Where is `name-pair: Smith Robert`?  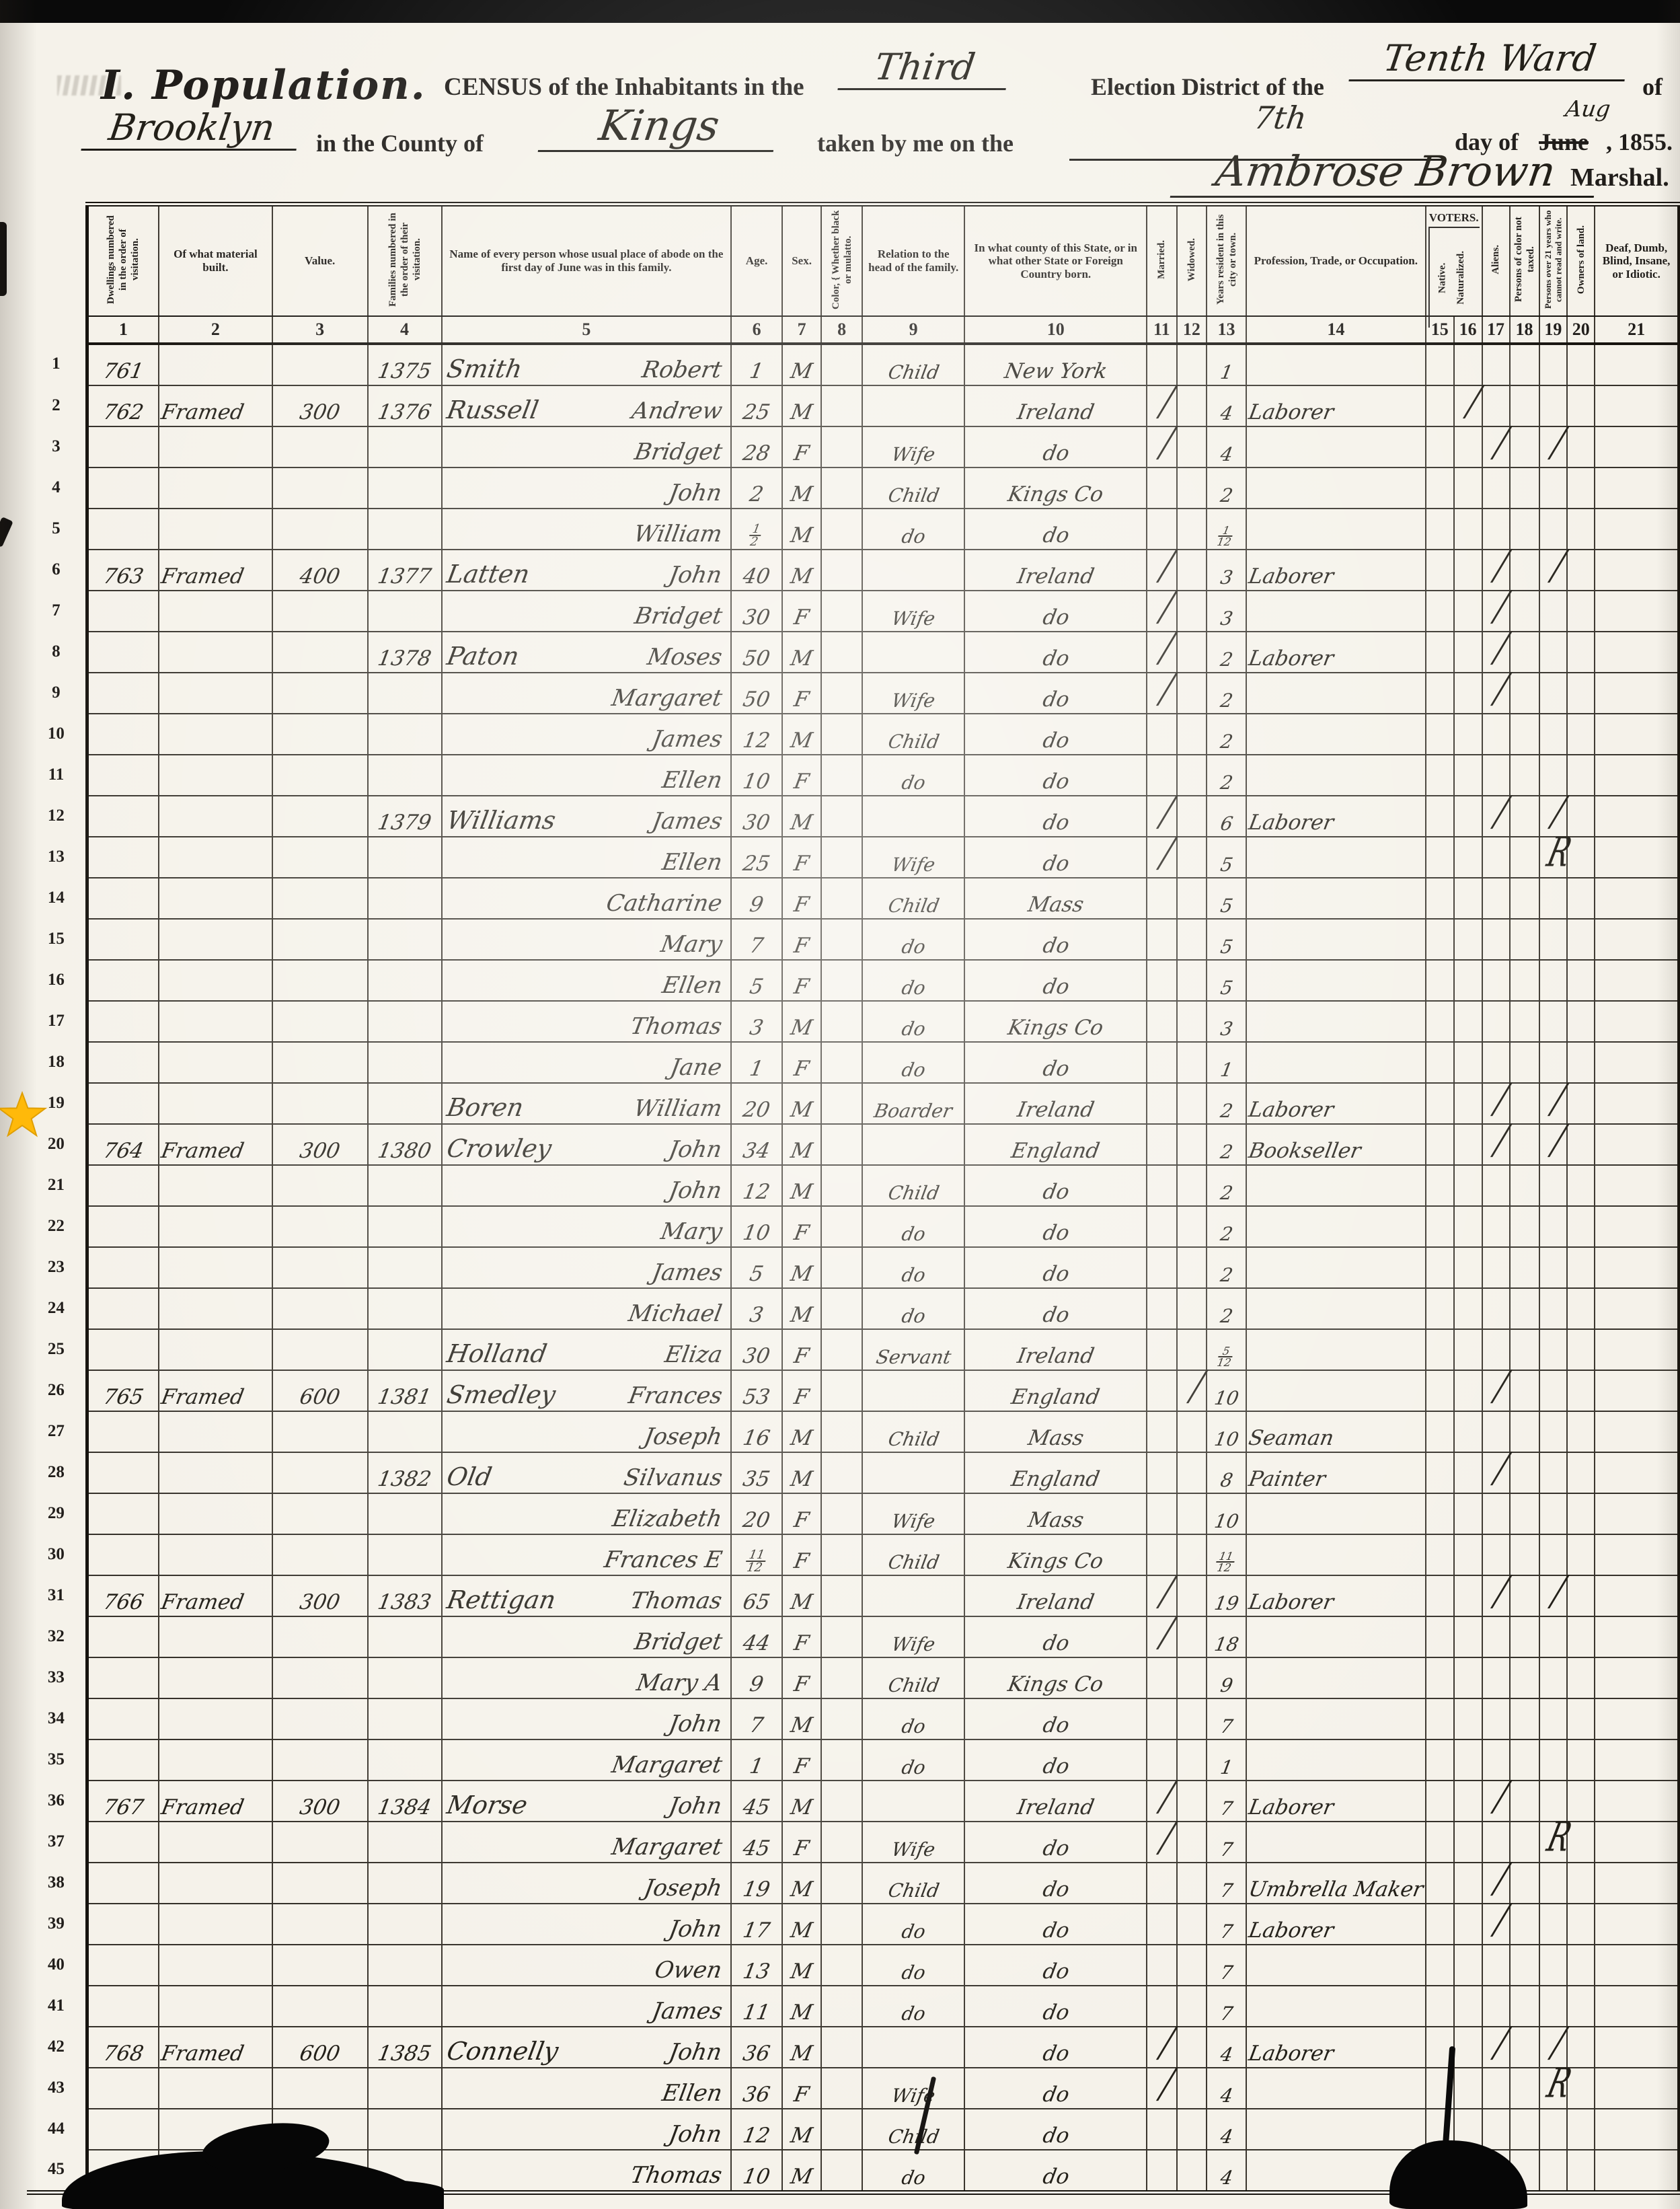
name-pair: Smith Robert is located at coordinates (587, 368).